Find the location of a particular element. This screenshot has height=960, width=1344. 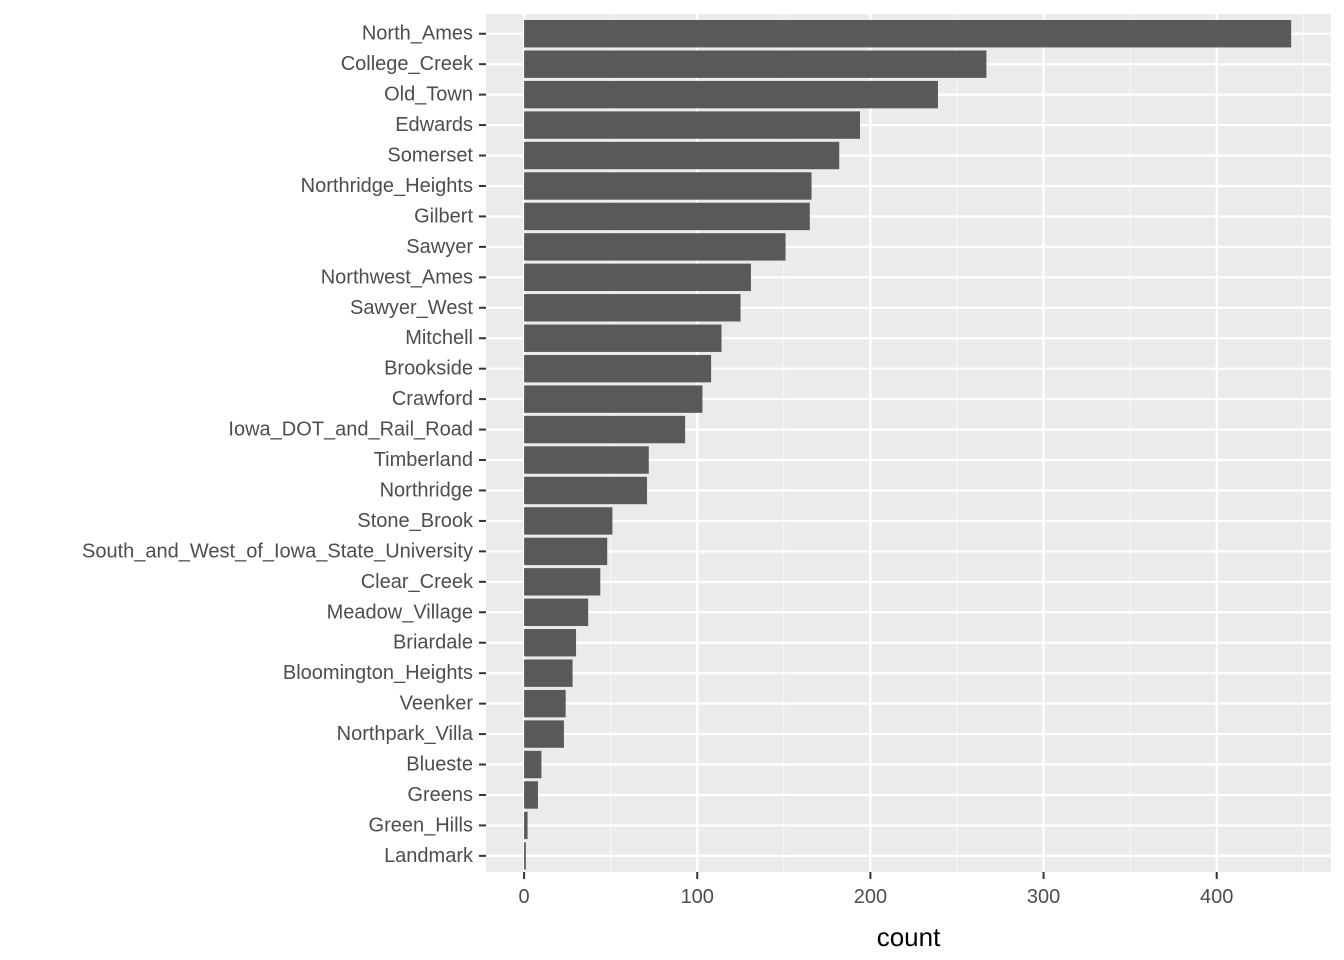

y-tick-label: Veenker is located at coordinates (437, 704).